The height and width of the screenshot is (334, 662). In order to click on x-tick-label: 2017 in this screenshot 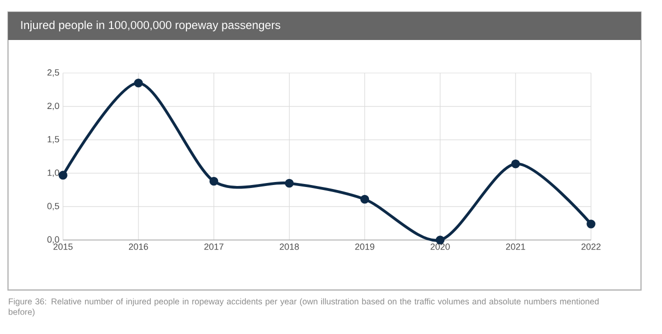, I will do `click(214, 247)`.